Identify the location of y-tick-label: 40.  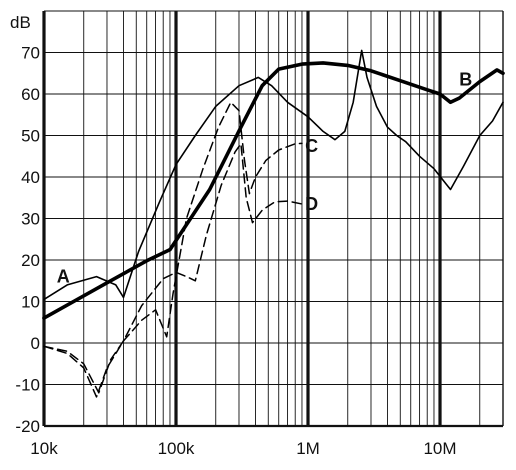
(30, 177).